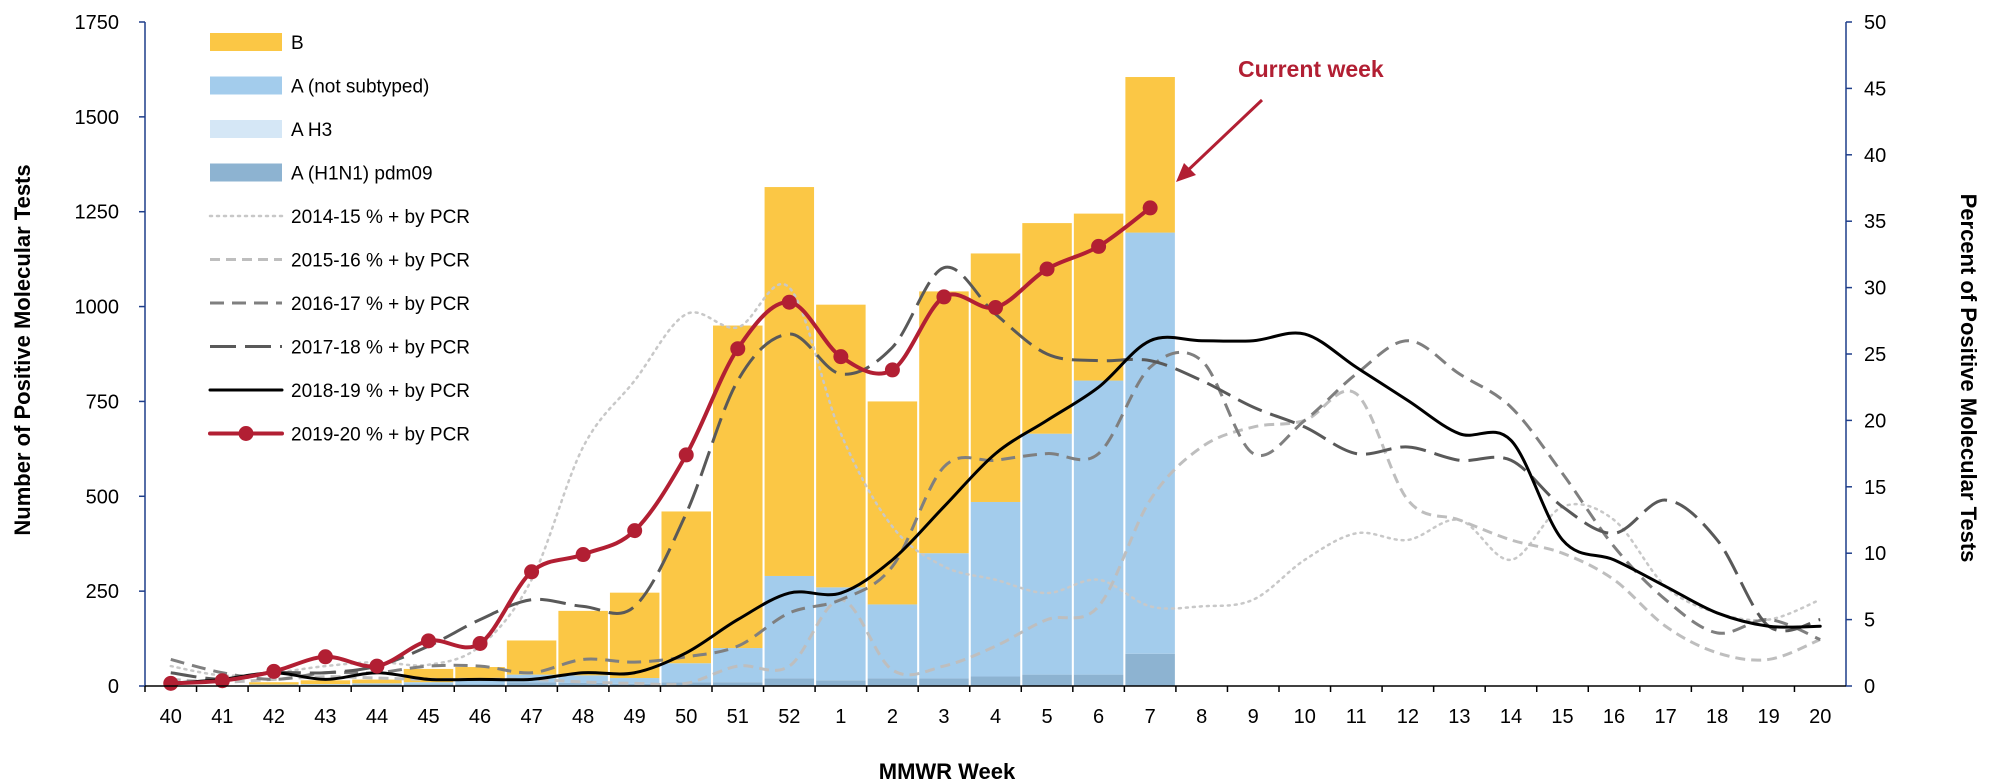 The height and width of the screenshot is (783, 1995). I want to click on x-tick-15: 15, so click(1562, 717).